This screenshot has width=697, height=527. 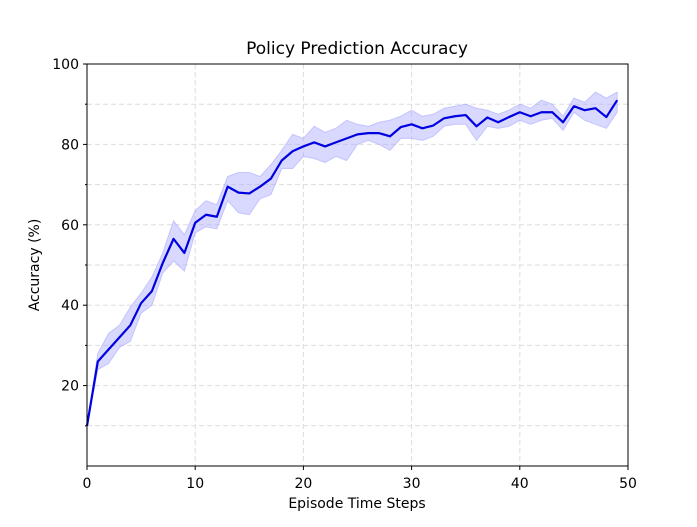 What do you see at coordinates (87, 484) in the screenshot?
I see `x-tick-label: 0` at bounding box center [87, 484].